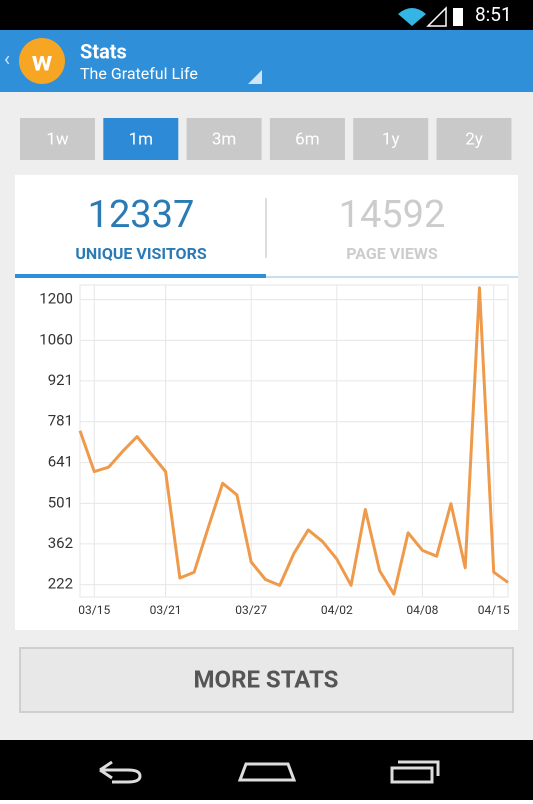  I want to click on y-tick-label: 921, so click(60, 380).